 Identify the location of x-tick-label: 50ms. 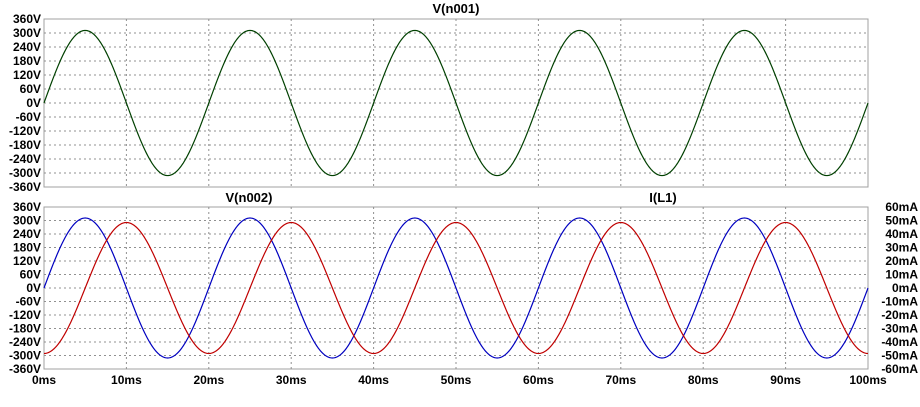
(456, 380).